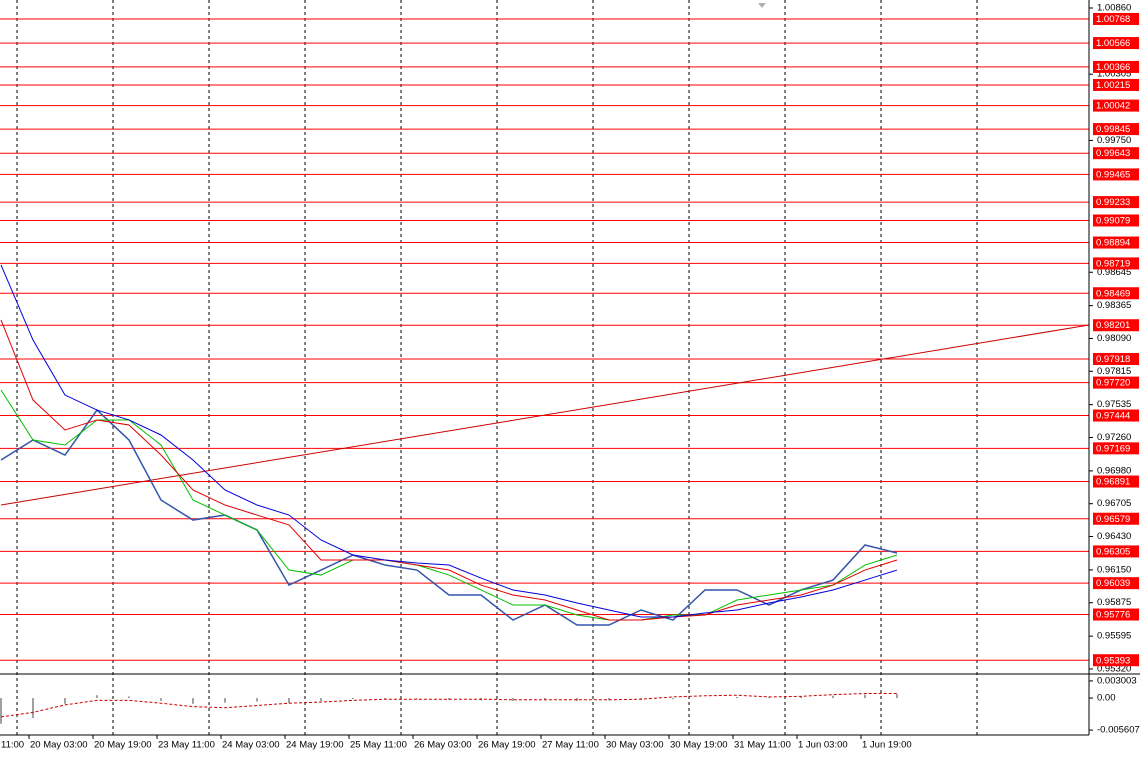 The image size is (1140, 759). I want to click on osc-y-tick-label: 0.00, so click(1106, 698).